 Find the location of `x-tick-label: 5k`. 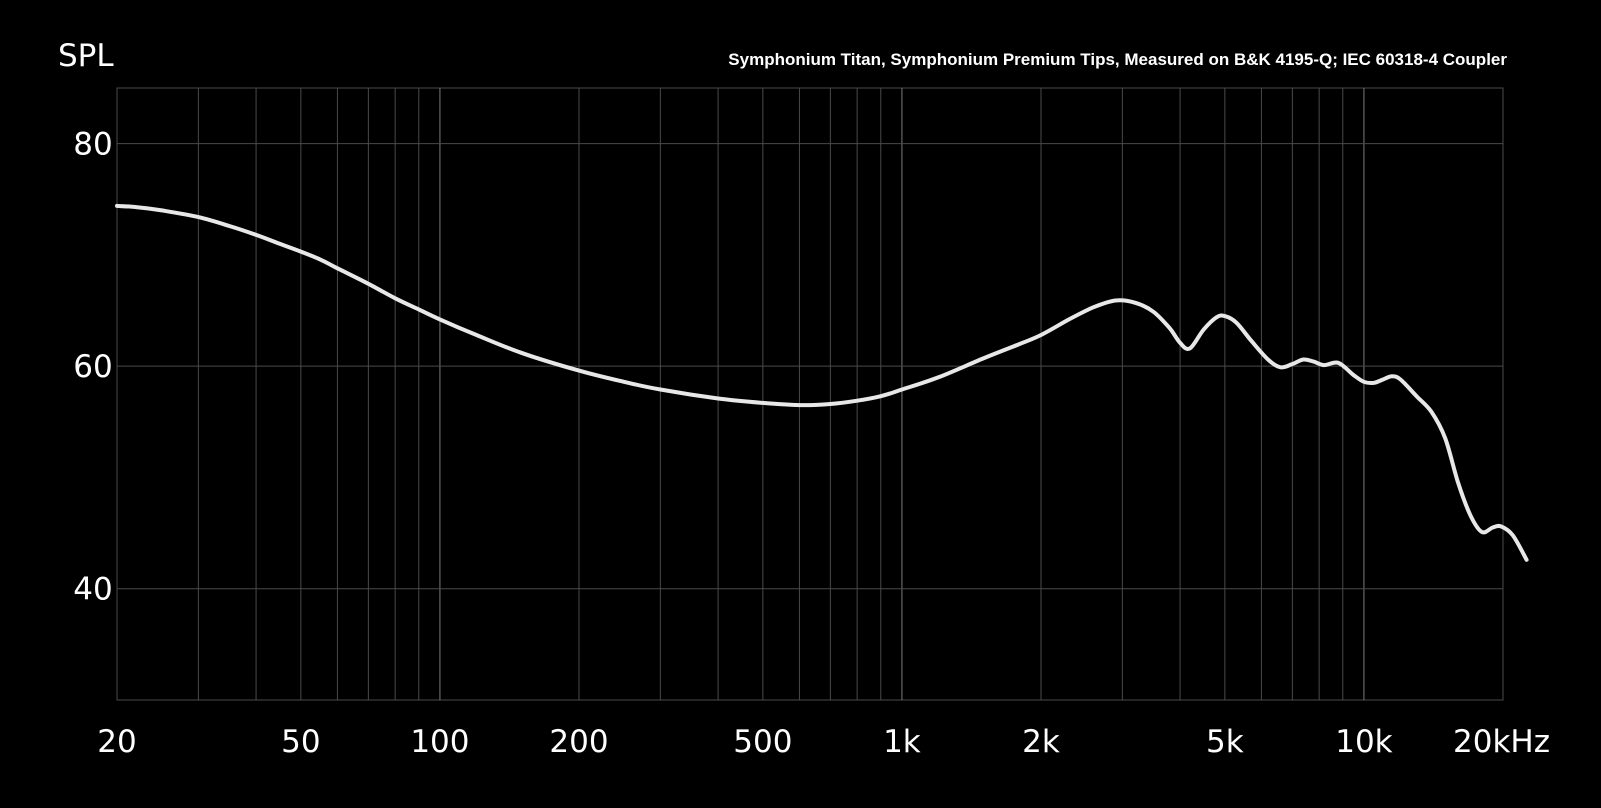

x-tick-label: 5k is located at coordinates (1225, 742).